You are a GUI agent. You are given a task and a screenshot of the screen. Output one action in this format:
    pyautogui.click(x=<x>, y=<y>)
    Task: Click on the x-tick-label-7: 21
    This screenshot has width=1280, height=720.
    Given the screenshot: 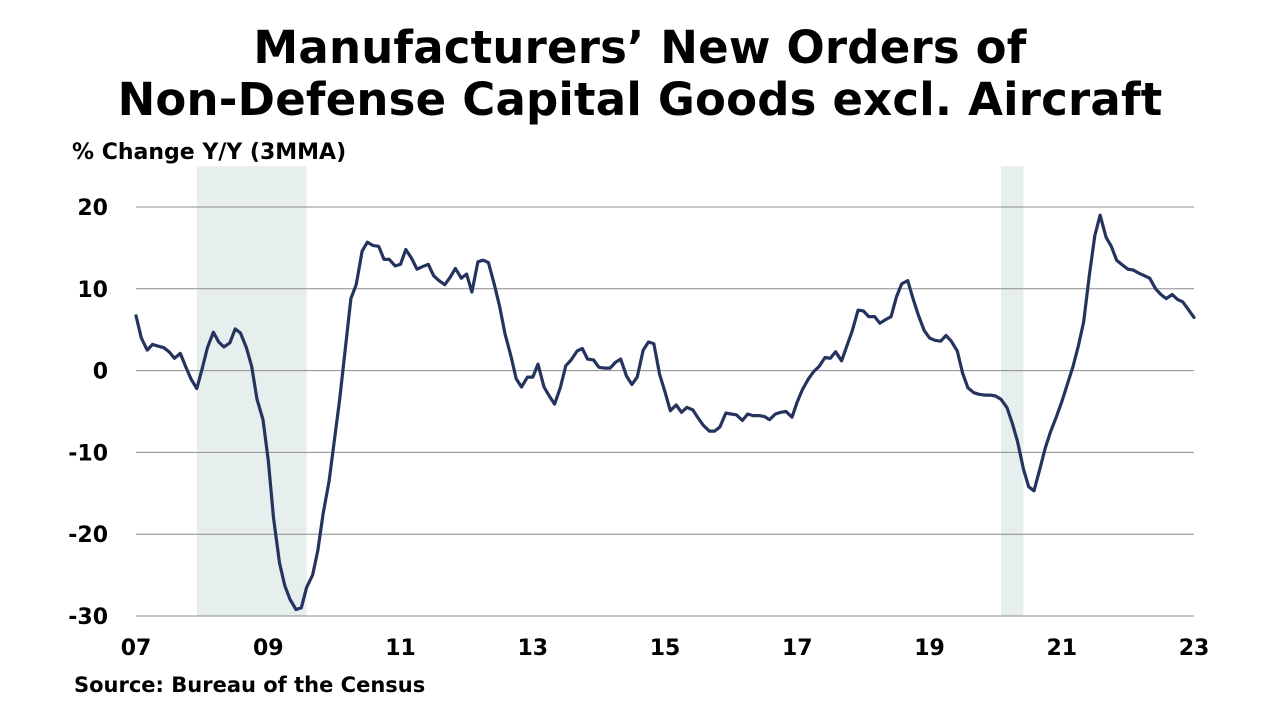 What is the action you would take?
    pyautogui.click(x=1061, y=648)
    